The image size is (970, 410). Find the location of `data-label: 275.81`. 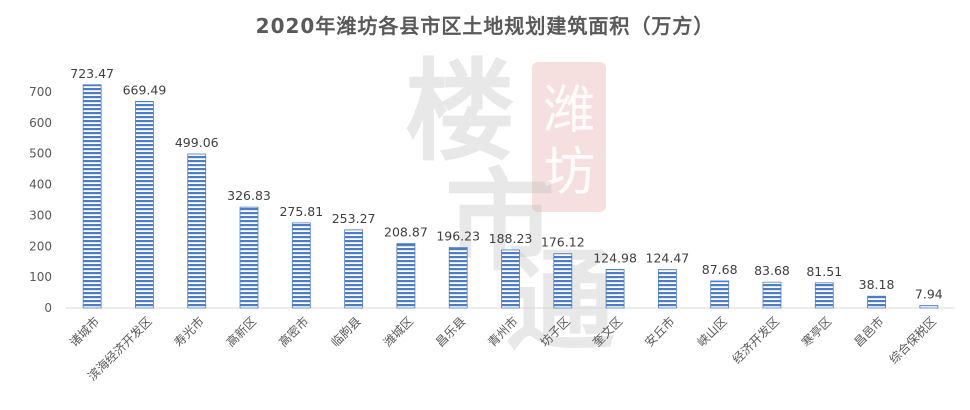

data-label: 275.81 is located at coordinates (301, 211).